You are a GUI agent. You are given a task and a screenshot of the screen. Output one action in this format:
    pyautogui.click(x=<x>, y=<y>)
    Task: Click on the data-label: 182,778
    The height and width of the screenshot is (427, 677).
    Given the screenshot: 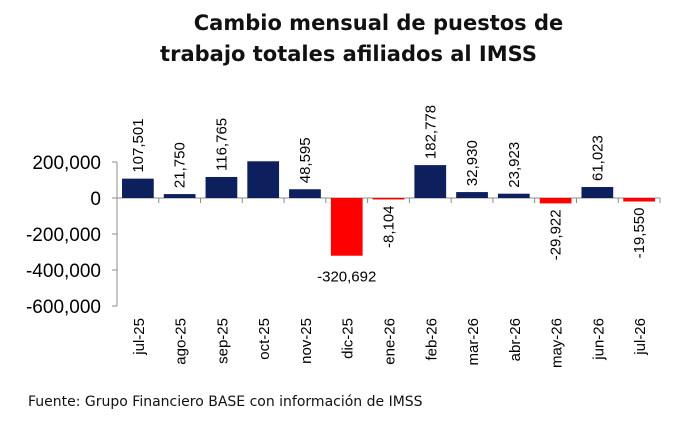 What is the action you would take?
    pyautogui.click(x=430, y=132)
    